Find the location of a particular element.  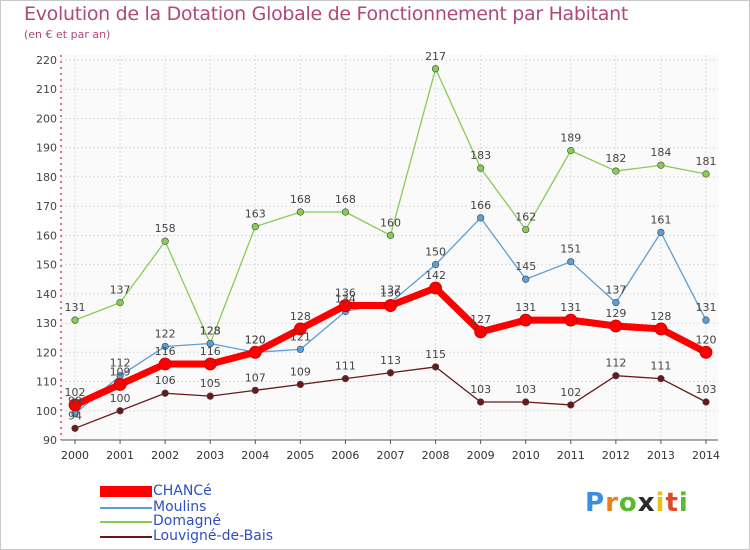

data-label-moulins: 150 is located at coordinates (435, 252).